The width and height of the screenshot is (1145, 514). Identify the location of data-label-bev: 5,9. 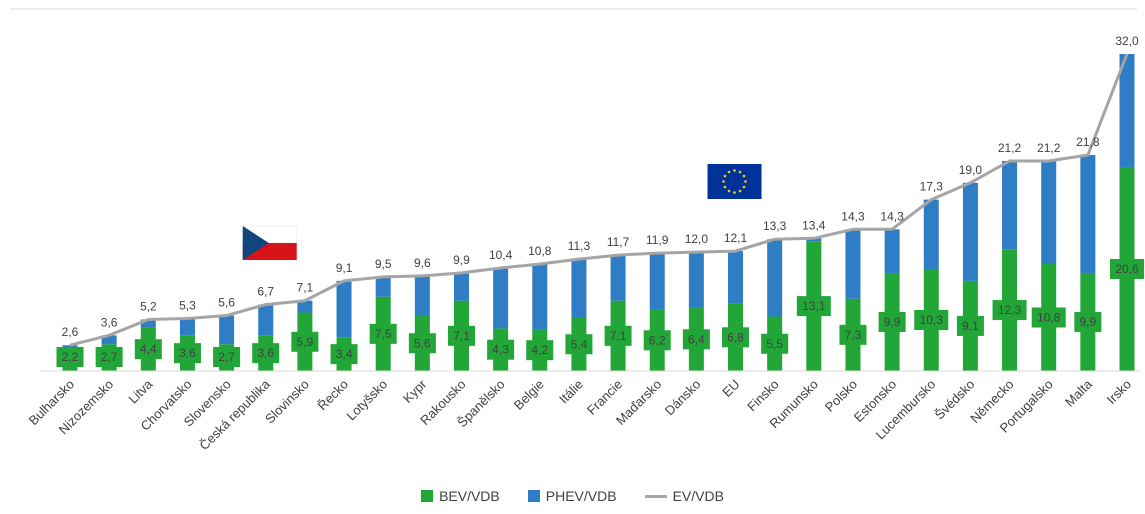
(305, 342).